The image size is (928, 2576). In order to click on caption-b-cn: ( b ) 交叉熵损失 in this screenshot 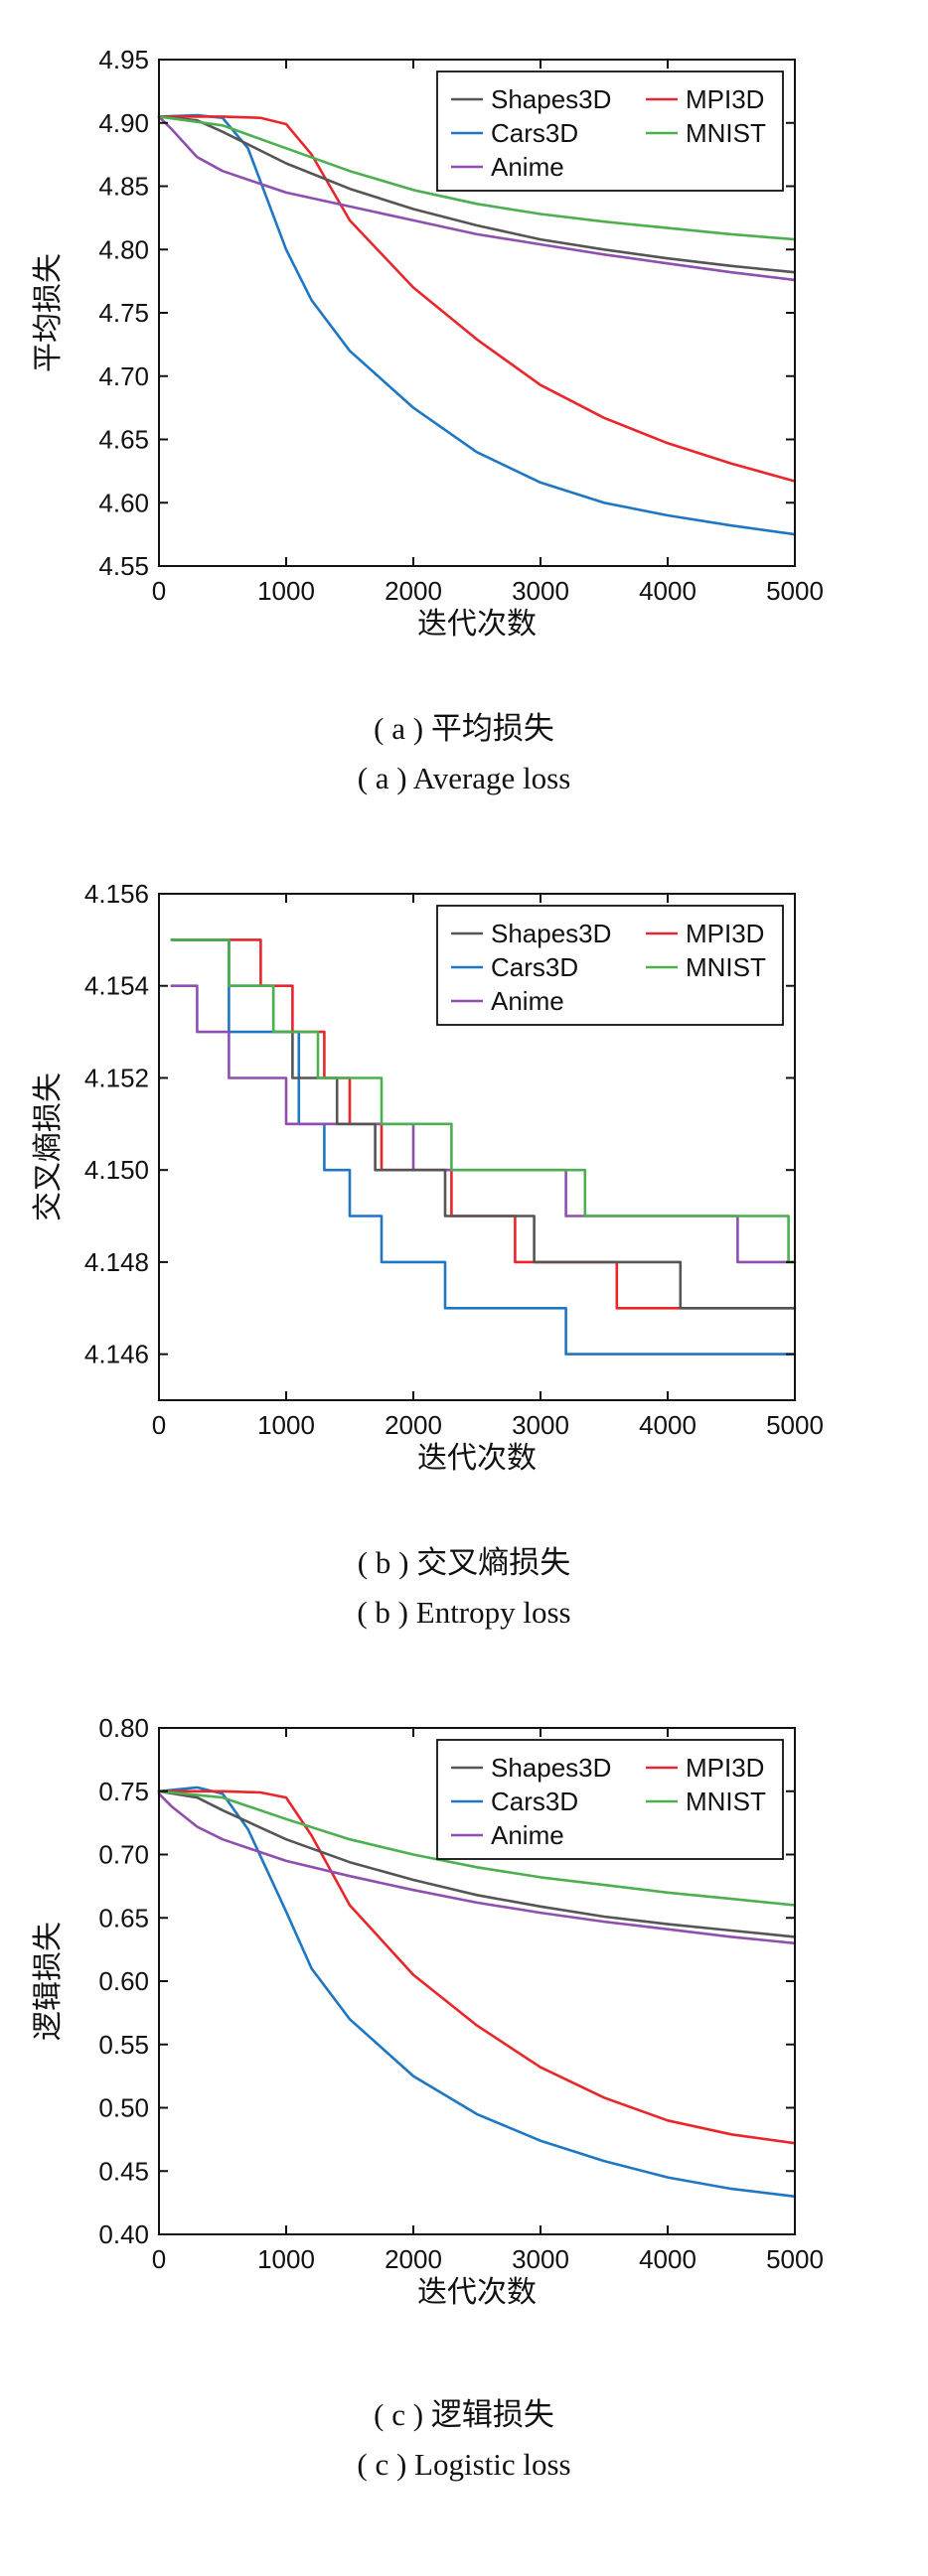, I will do `click(464, 1563)`.